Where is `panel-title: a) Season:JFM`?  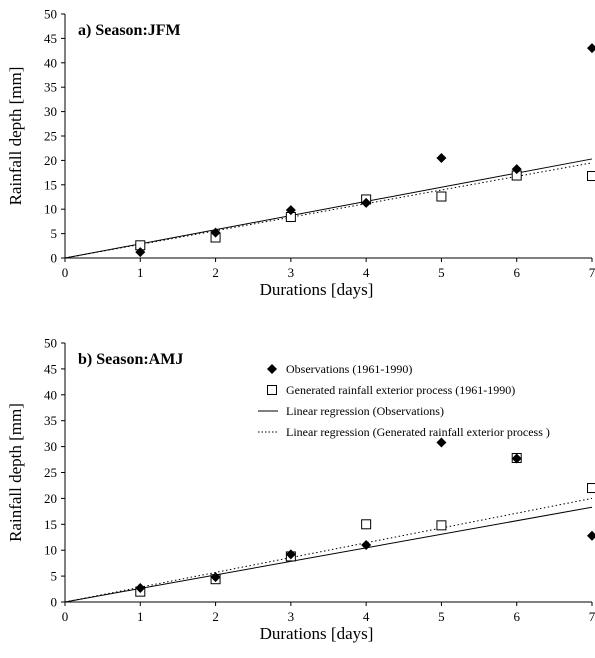
panel-title: a) Season:JFM is located at coordinates (129, 30).